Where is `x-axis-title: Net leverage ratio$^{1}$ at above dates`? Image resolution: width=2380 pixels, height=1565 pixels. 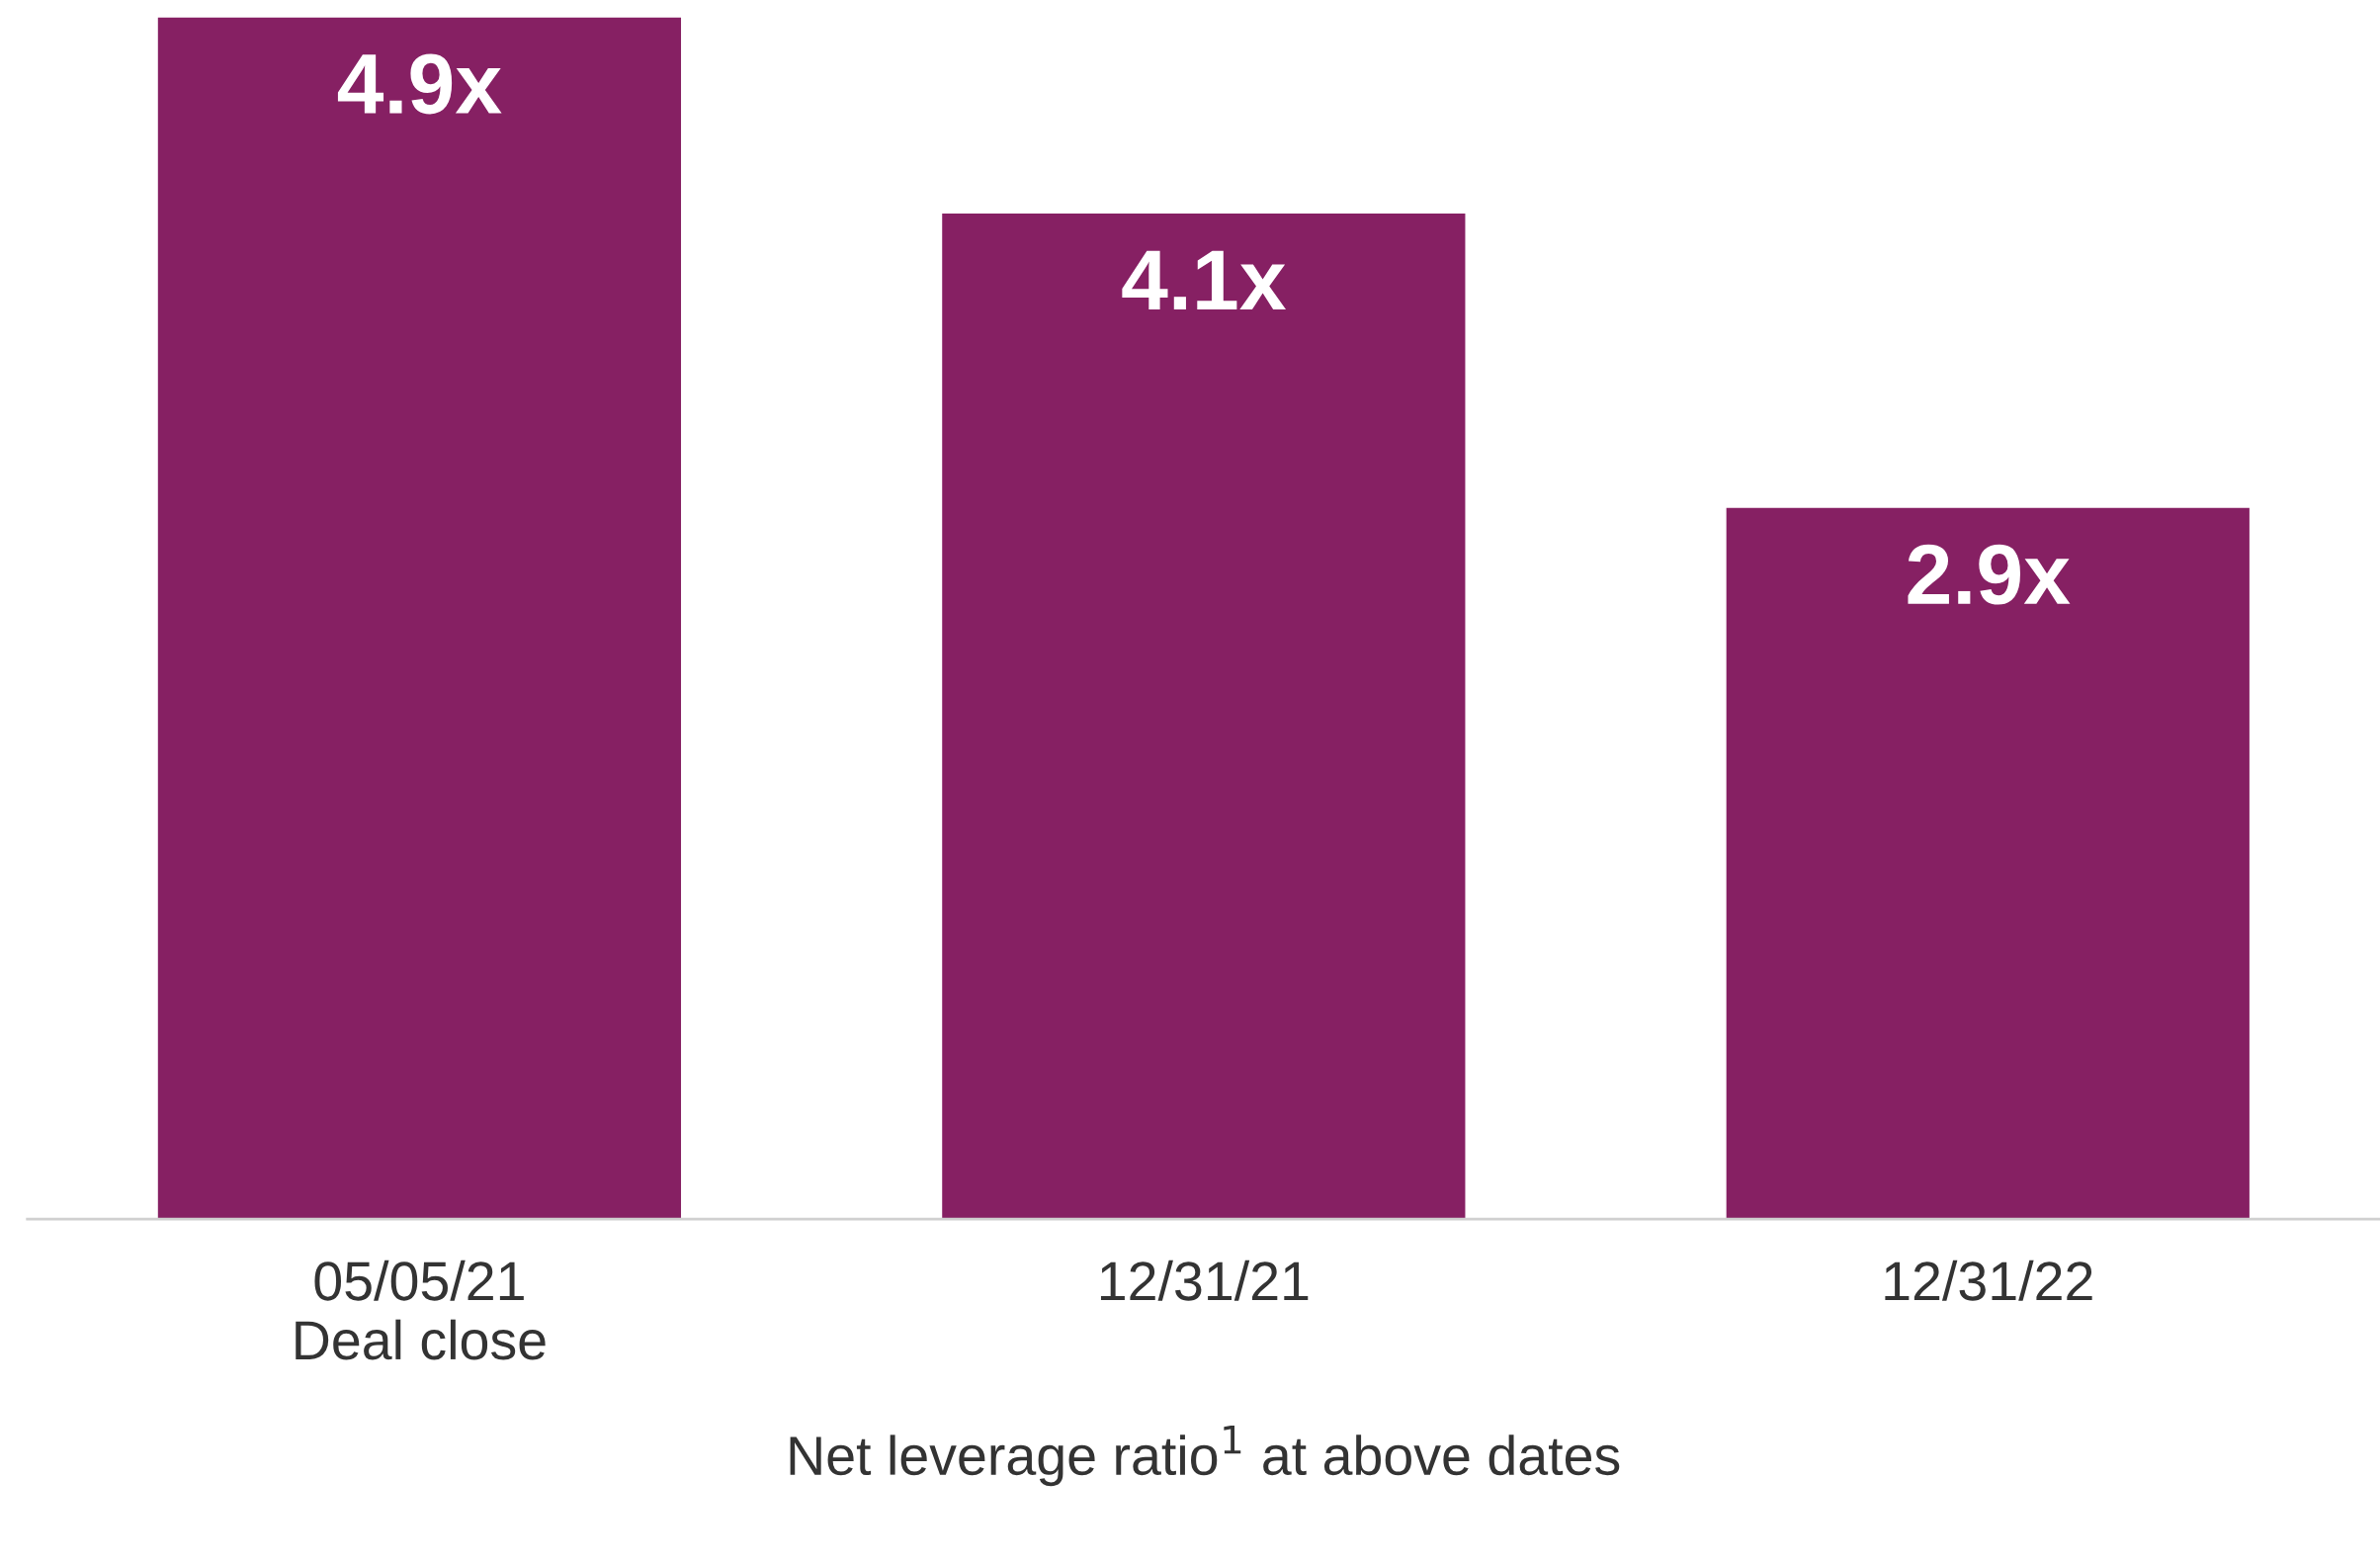 x-axis-title: Net leverage ratio$^{1}$ at above dates is located at coordinates (1205, 1457).